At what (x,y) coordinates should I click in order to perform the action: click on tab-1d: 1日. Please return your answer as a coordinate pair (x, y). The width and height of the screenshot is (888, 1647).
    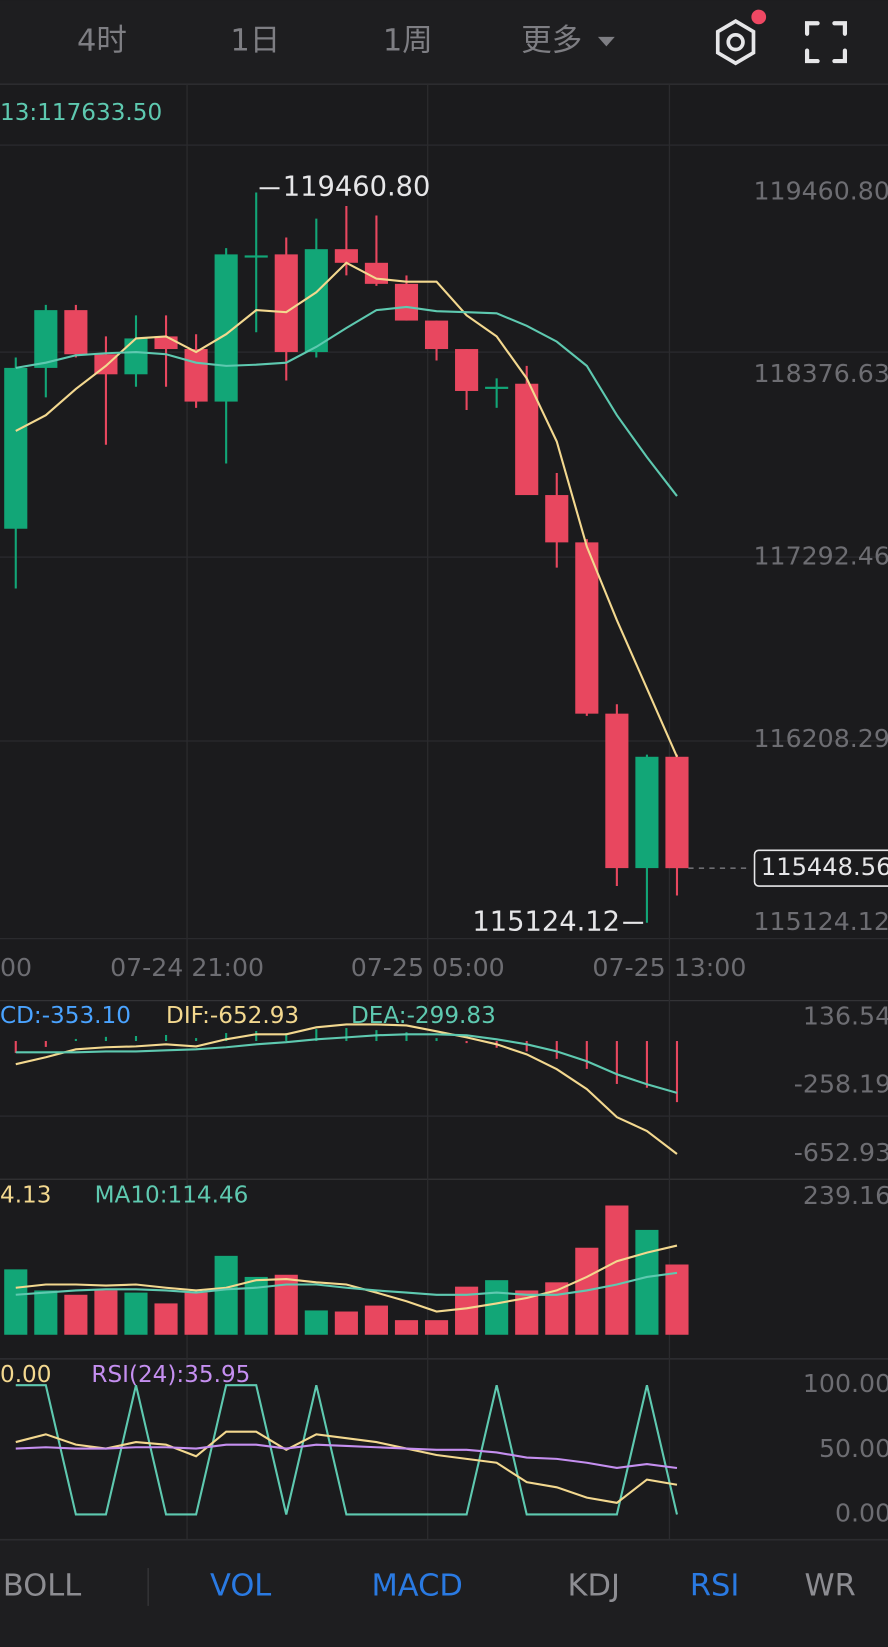
    Looking at the image, I should click on (255, 41).